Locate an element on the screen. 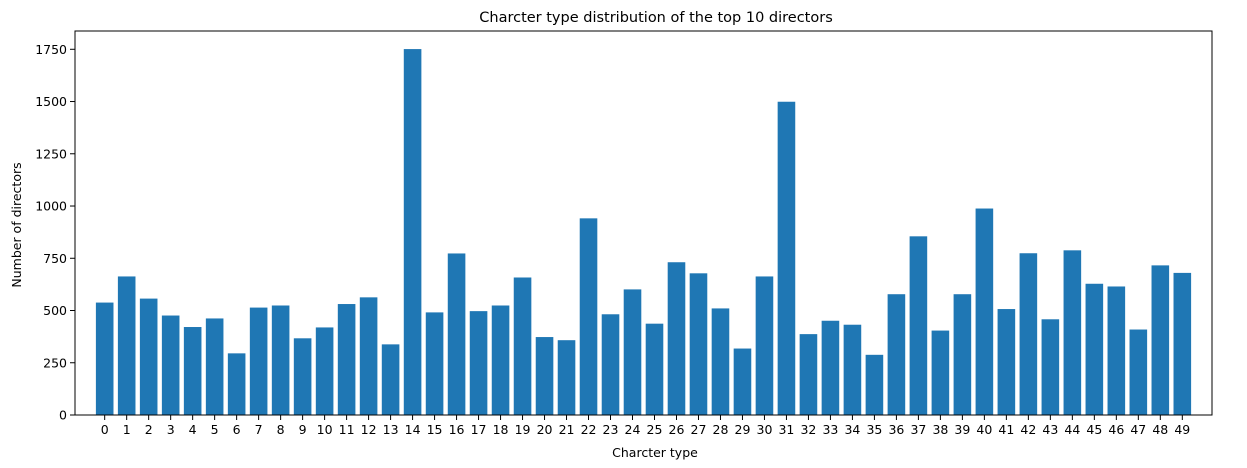  x-tick-label: 38 is located at coordinates (940, 429).